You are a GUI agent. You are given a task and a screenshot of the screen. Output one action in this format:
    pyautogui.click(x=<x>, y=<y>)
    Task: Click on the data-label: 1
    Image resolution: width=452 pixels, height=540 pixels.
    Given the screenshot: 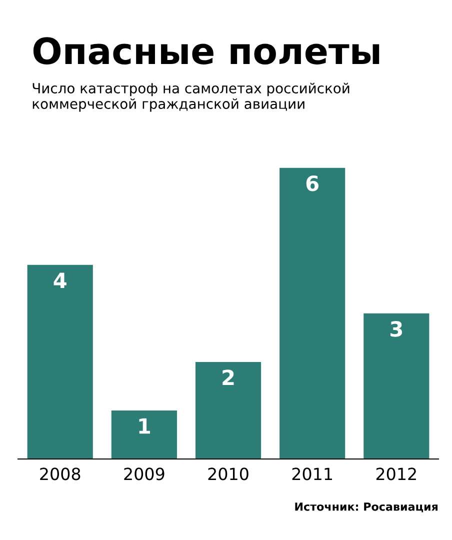 What is the action you would take?
    pyautogui.click(x=144, y=426)
    